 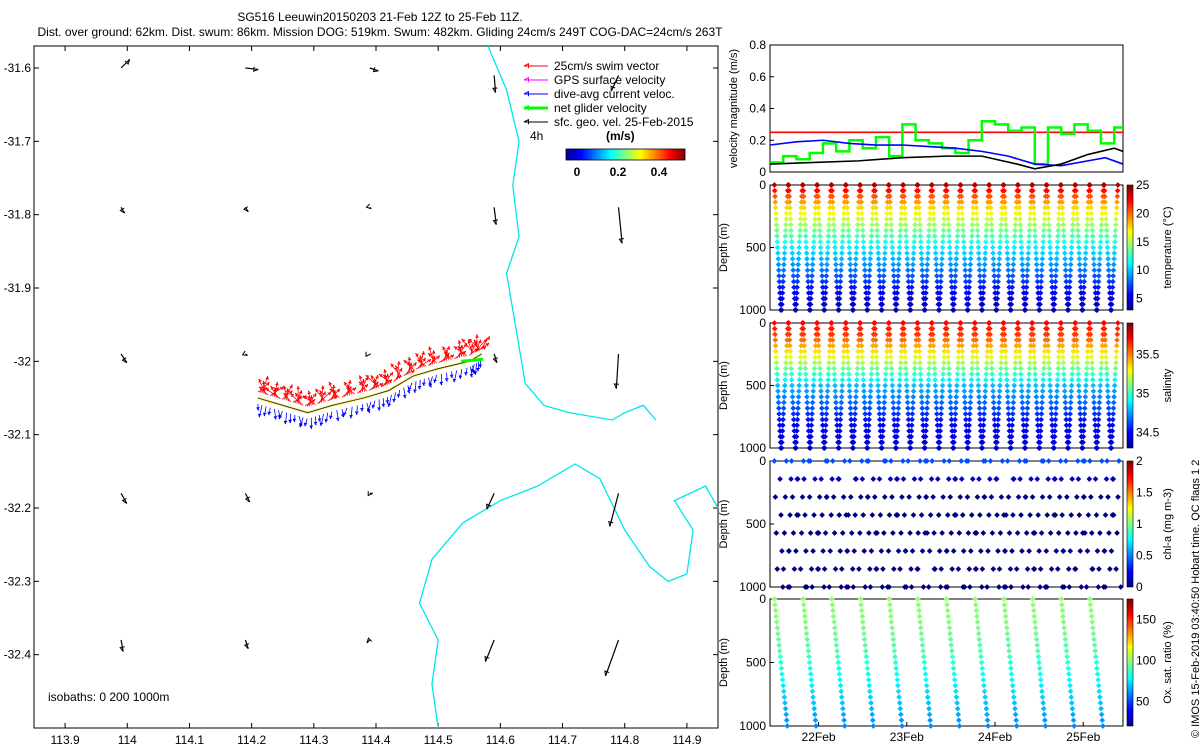 What do you see at coordinates (756, 386) in the screenshot?
I see `salinity-y-tick-label: 500` at bounding box center [756, 386].